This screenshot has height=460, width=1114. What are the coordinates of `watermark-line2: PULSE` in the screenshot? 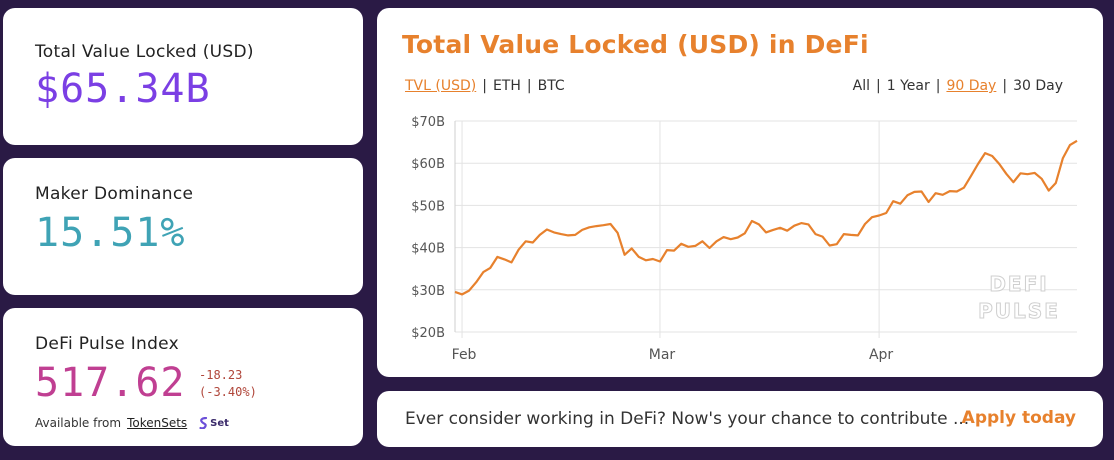 It's located at (1019, 311).